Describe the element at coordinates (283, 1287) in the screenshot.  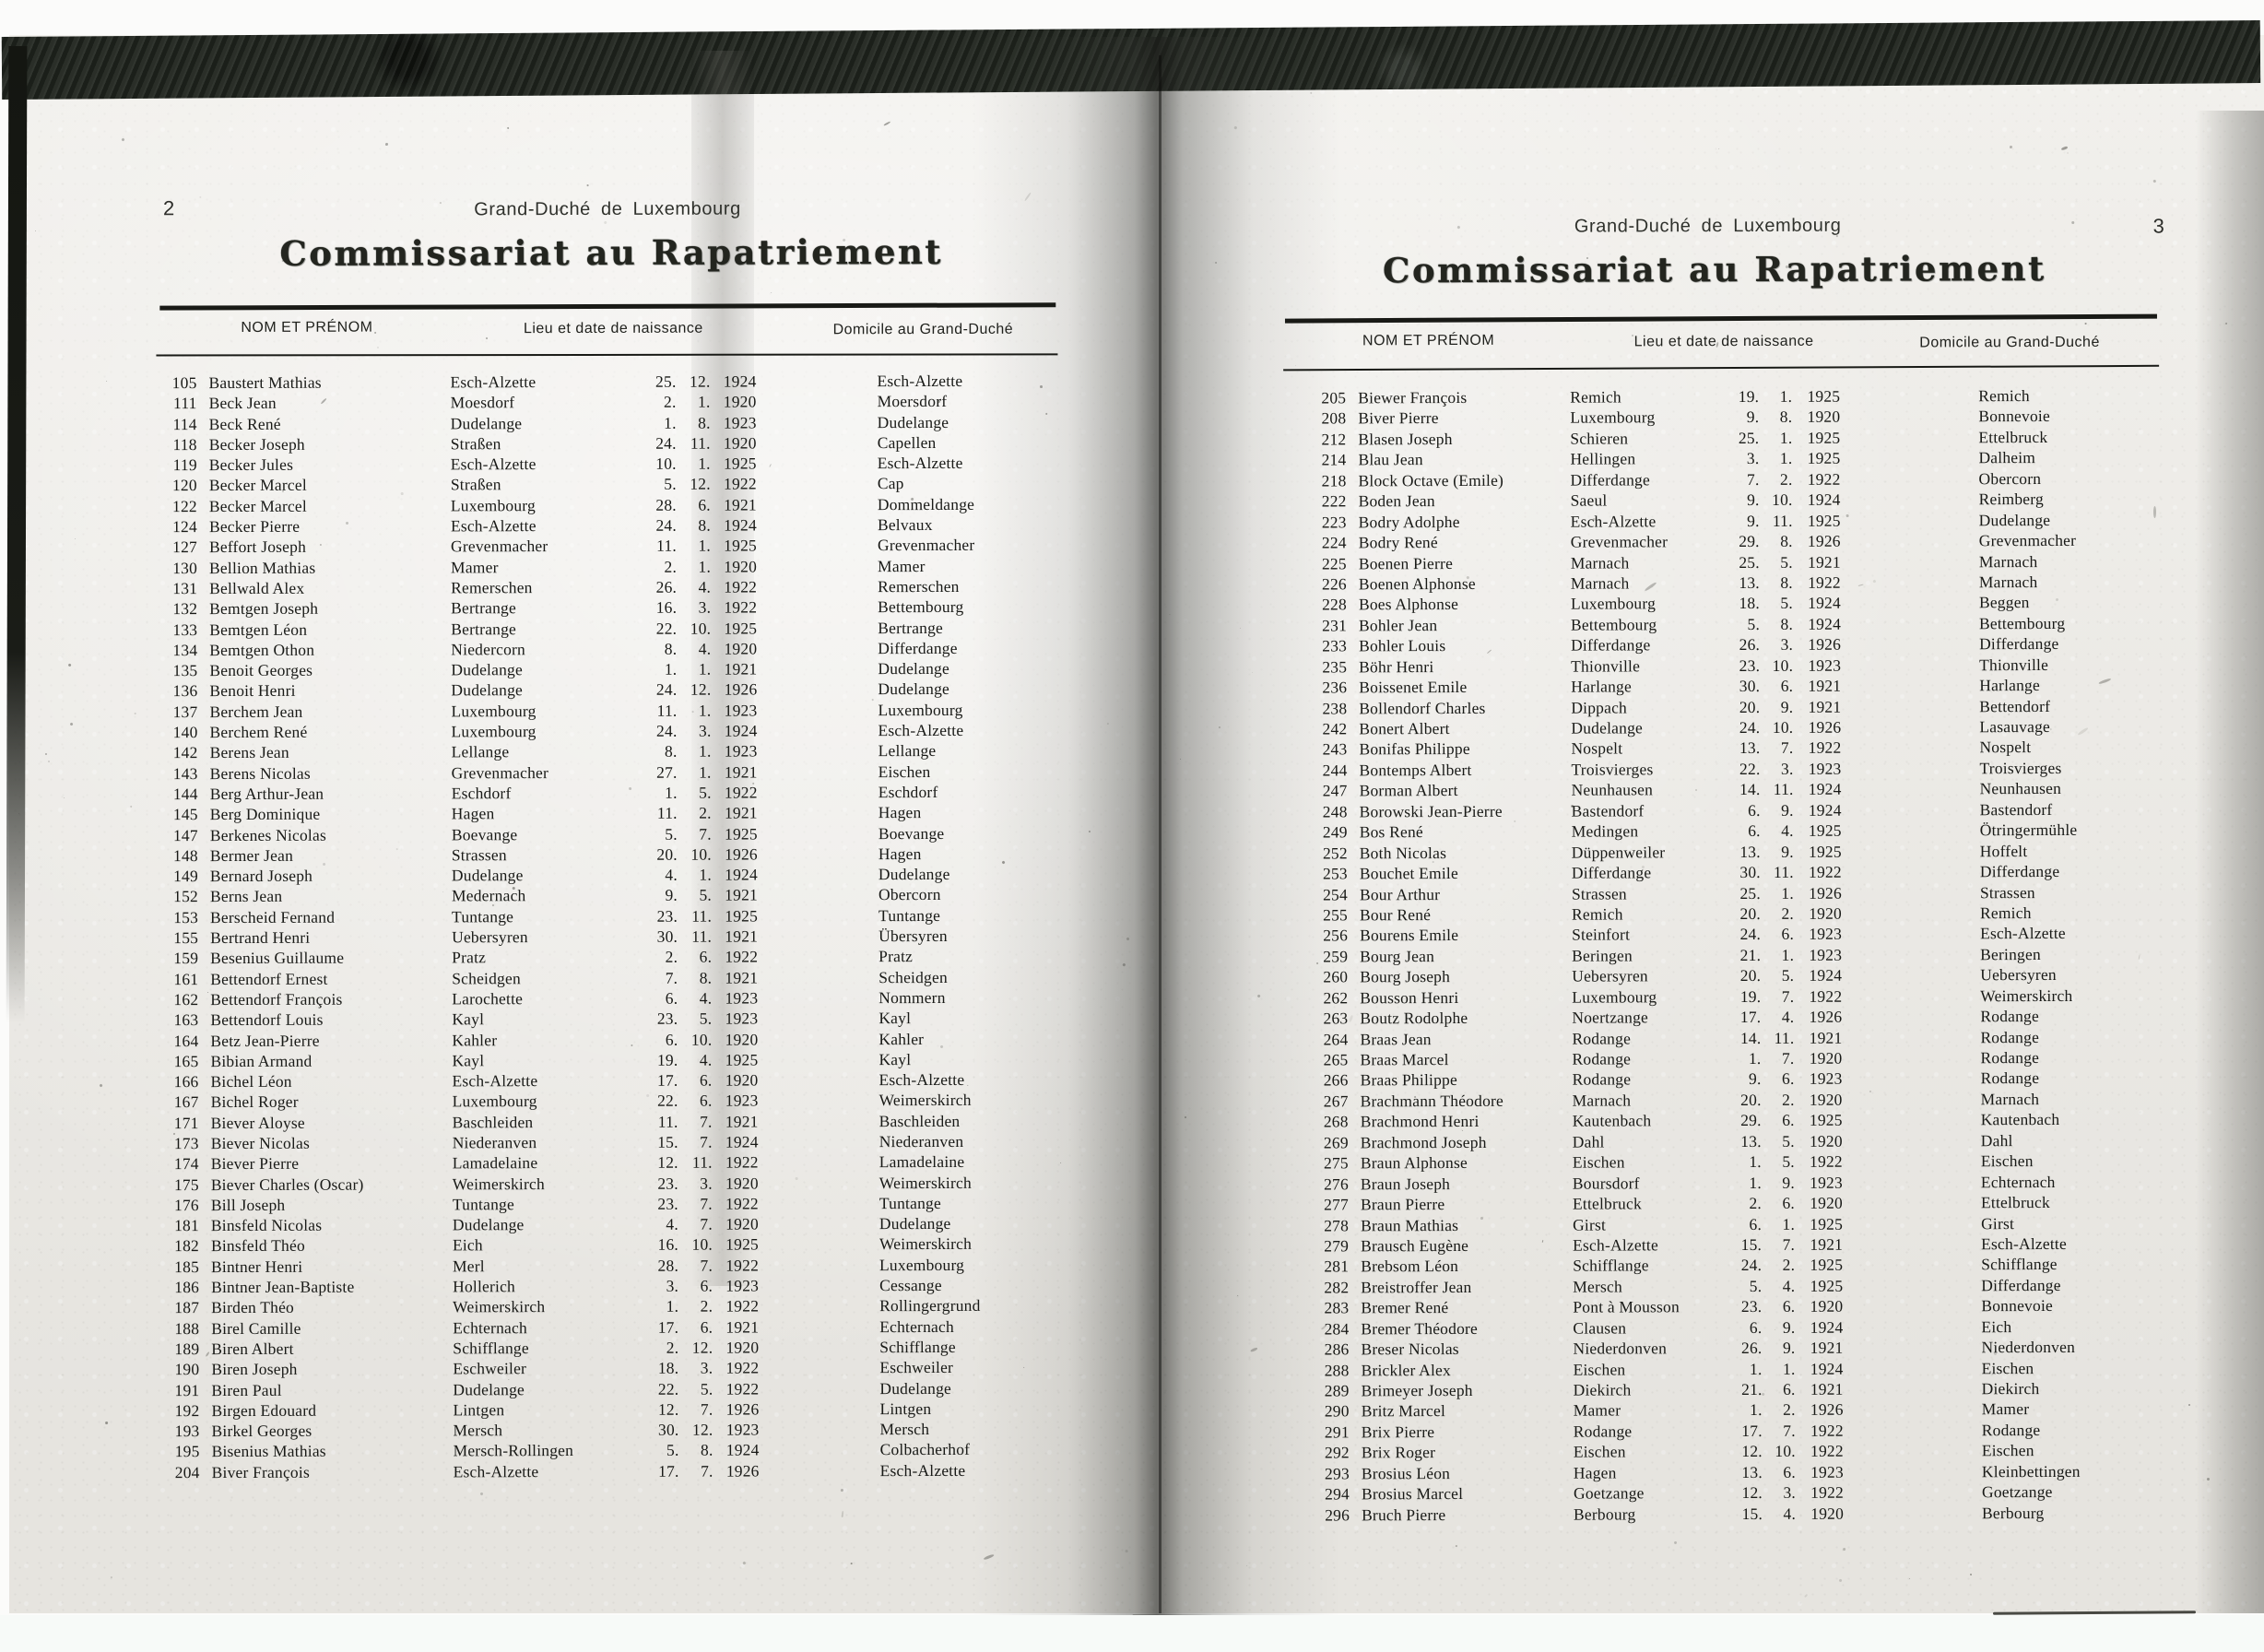
I see `person-name: Bintner Jean-Baptiste` at that location.